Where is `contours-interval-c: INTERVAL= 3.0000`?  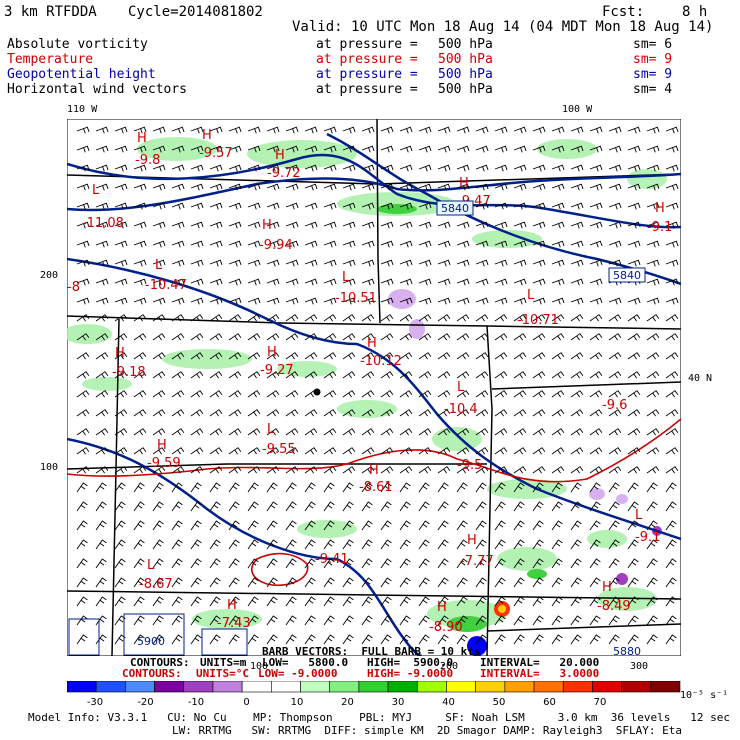 contours-interval-c: INTERVAL= 3.0000 is located at coordinates (540, 673).